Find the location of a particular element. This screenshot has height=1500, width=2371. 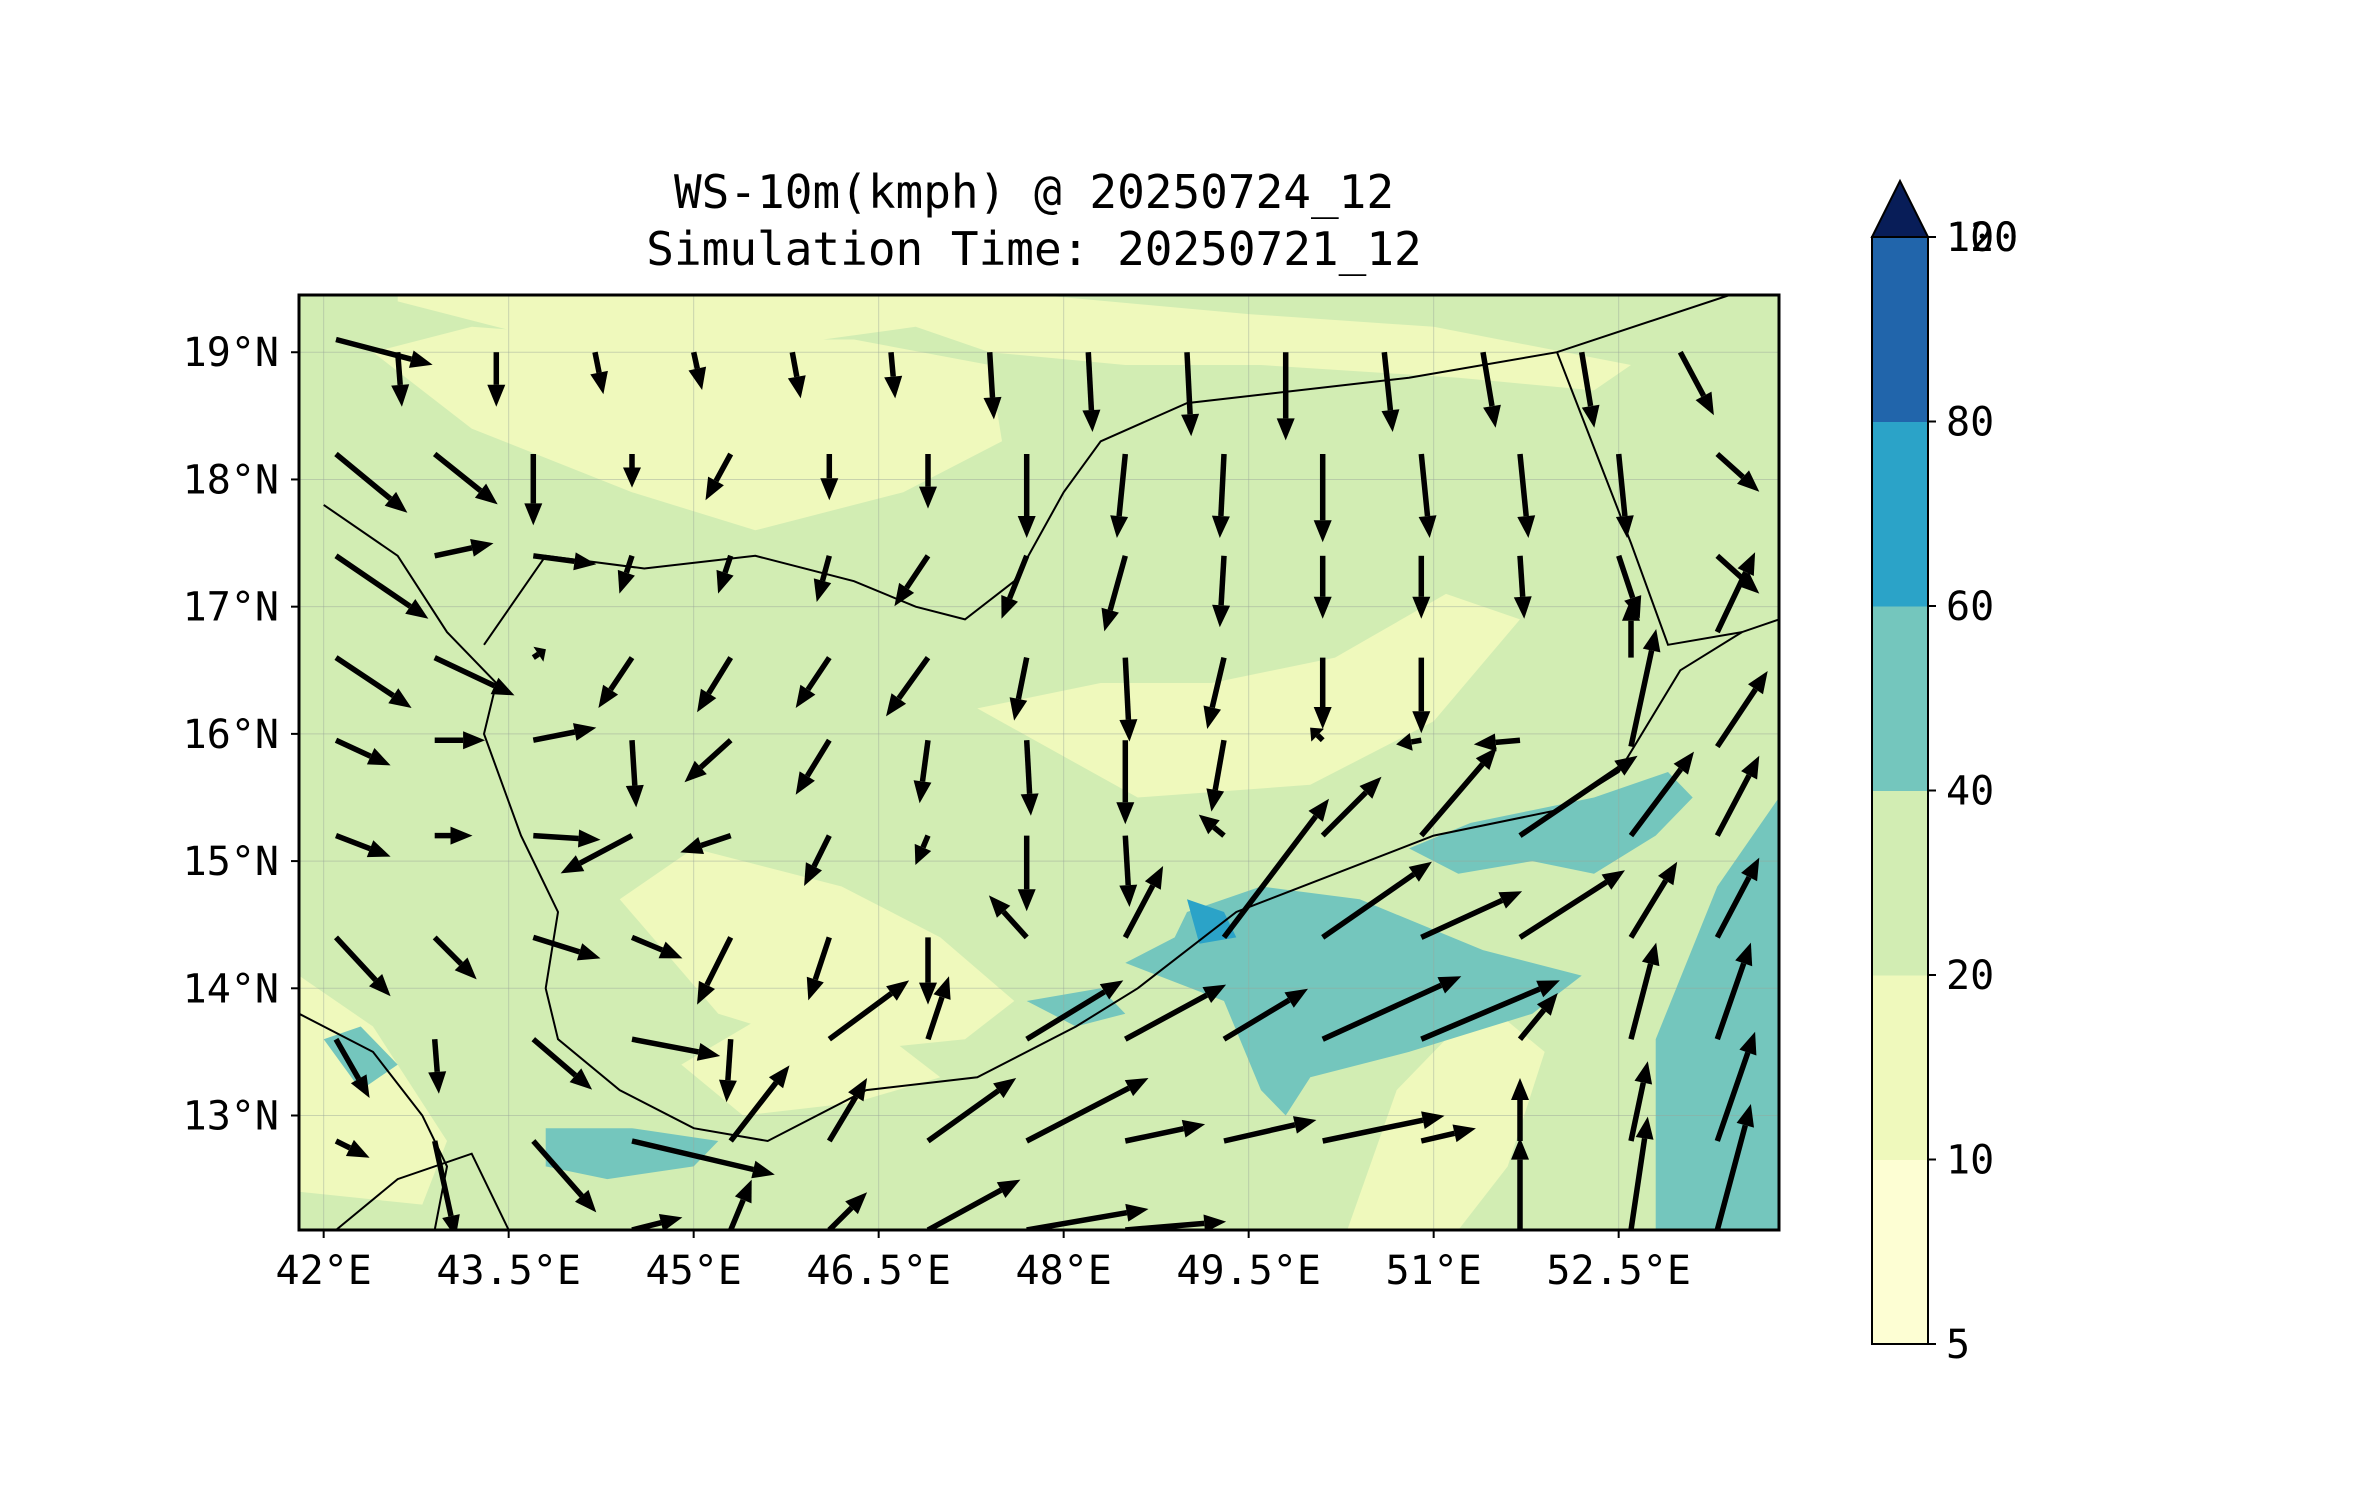

colorbar-segment is located at coordinates (1900, 329).